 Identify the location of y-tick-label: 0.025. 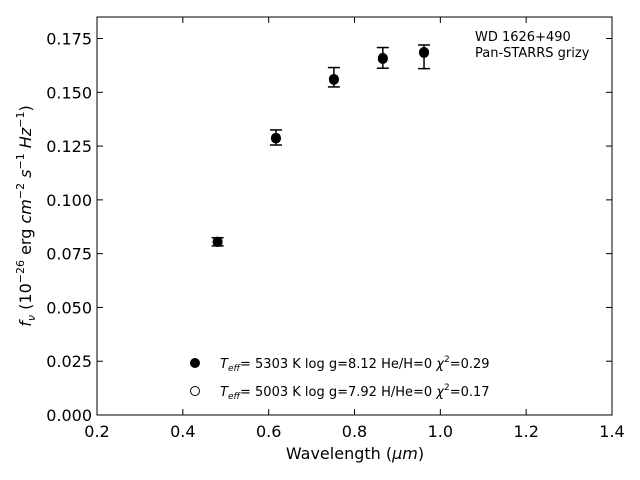
(69, 361).